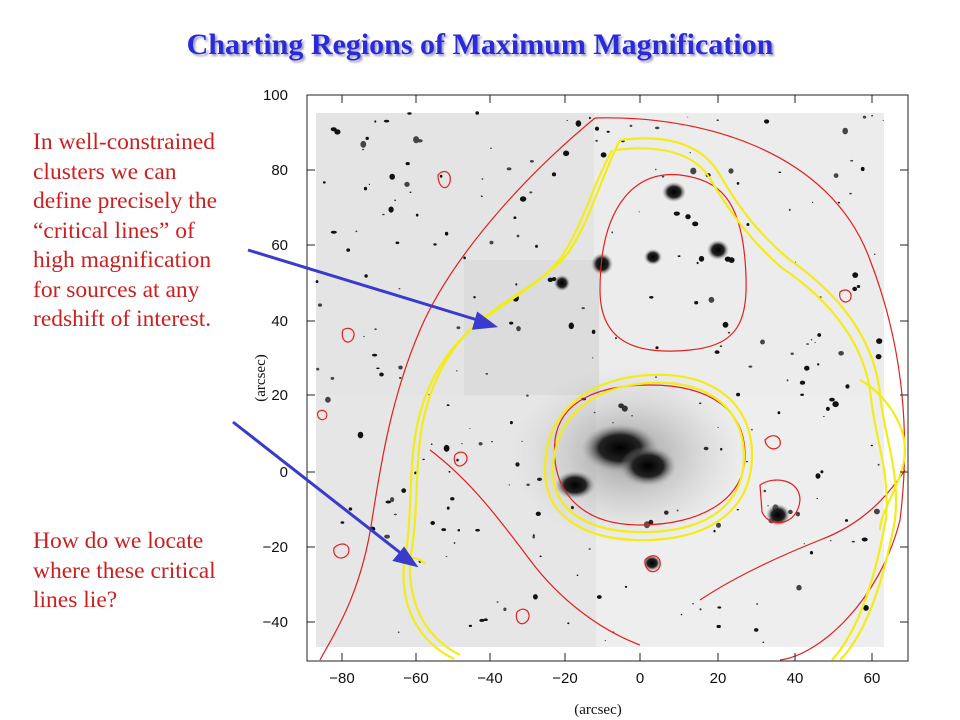 The width and height of the screenshot is (960, 720). Describe the element at coordinates (795, 678) in the screenshot. I see `x-tick-label: 40` at that location.